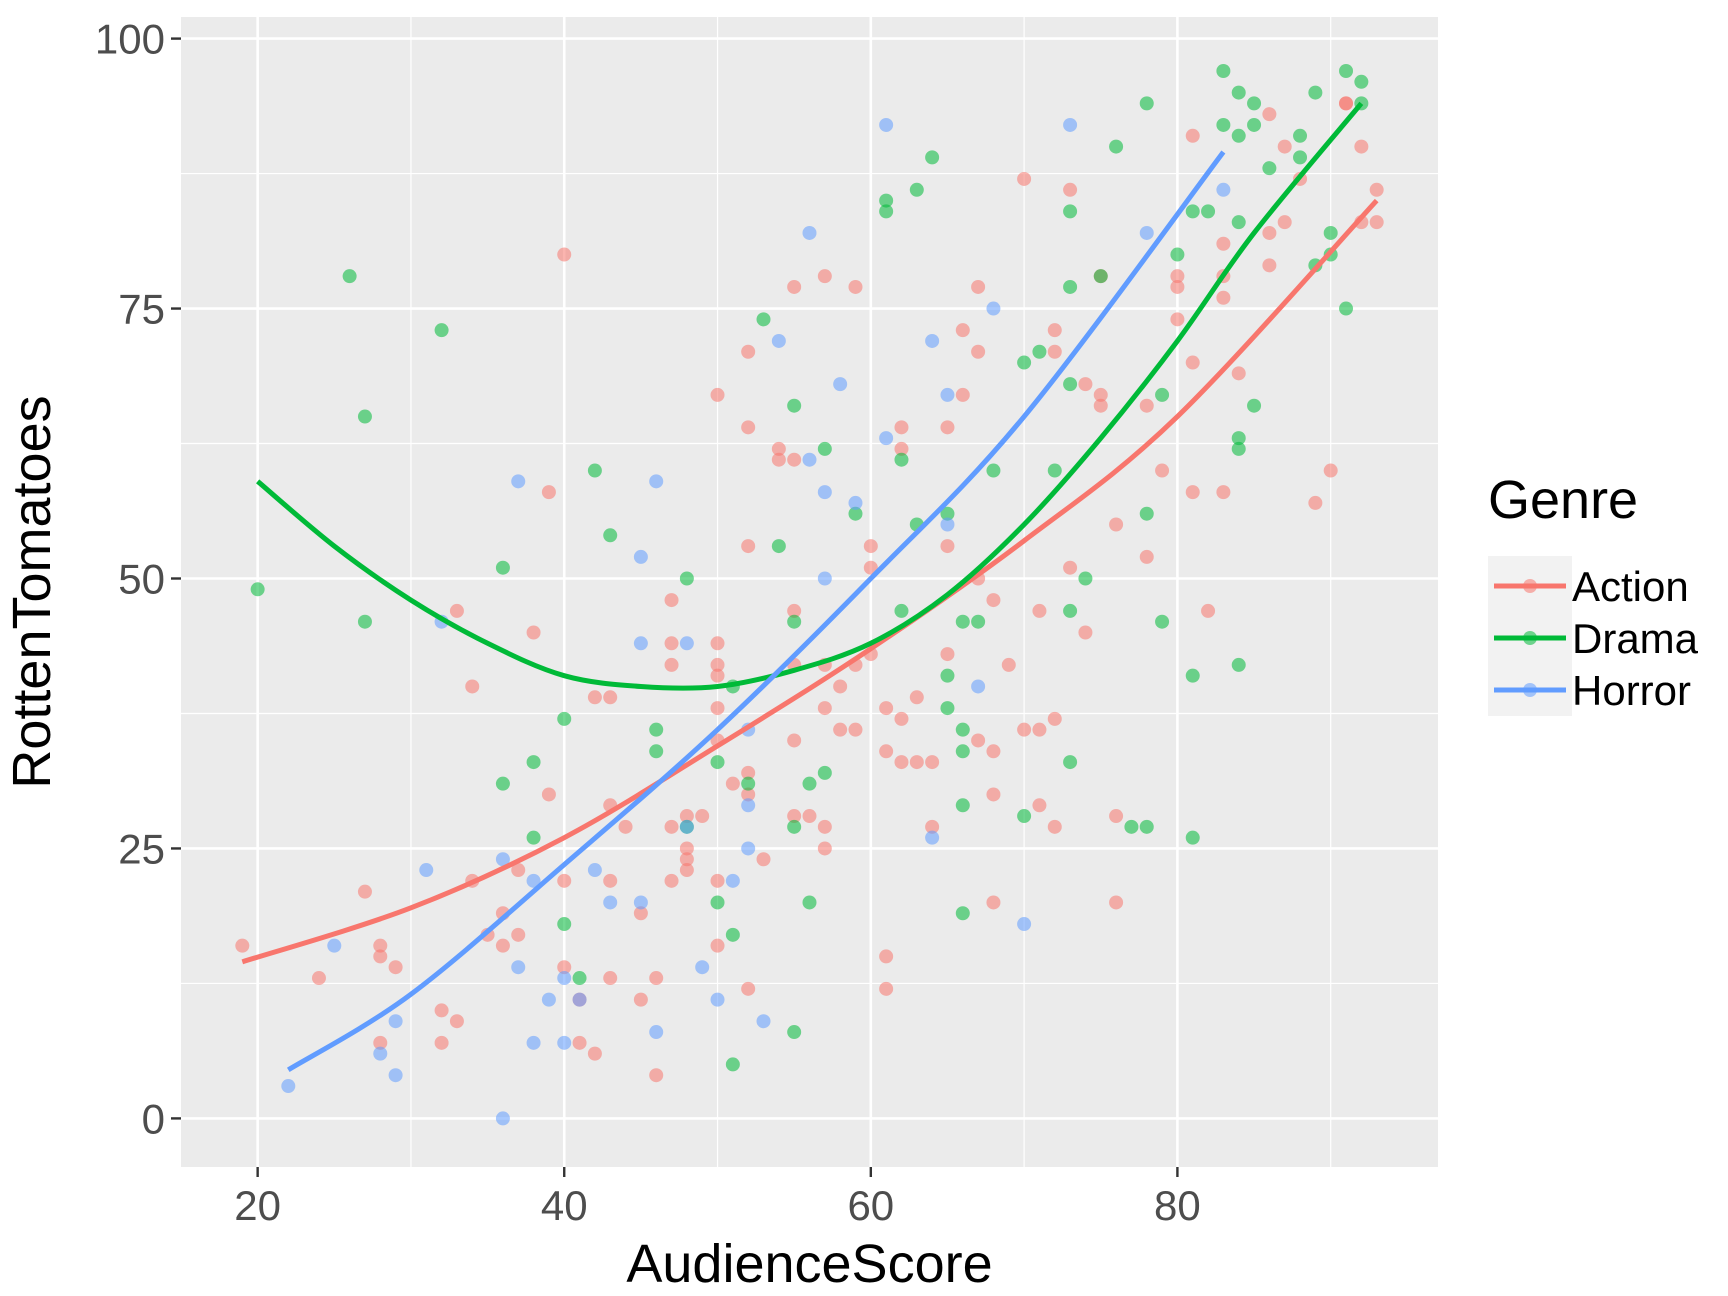 Image resolution: width=1728 pixels, height=1296 pixels. I want to click on legend-item-drama: Drama, so click(1596, 638).